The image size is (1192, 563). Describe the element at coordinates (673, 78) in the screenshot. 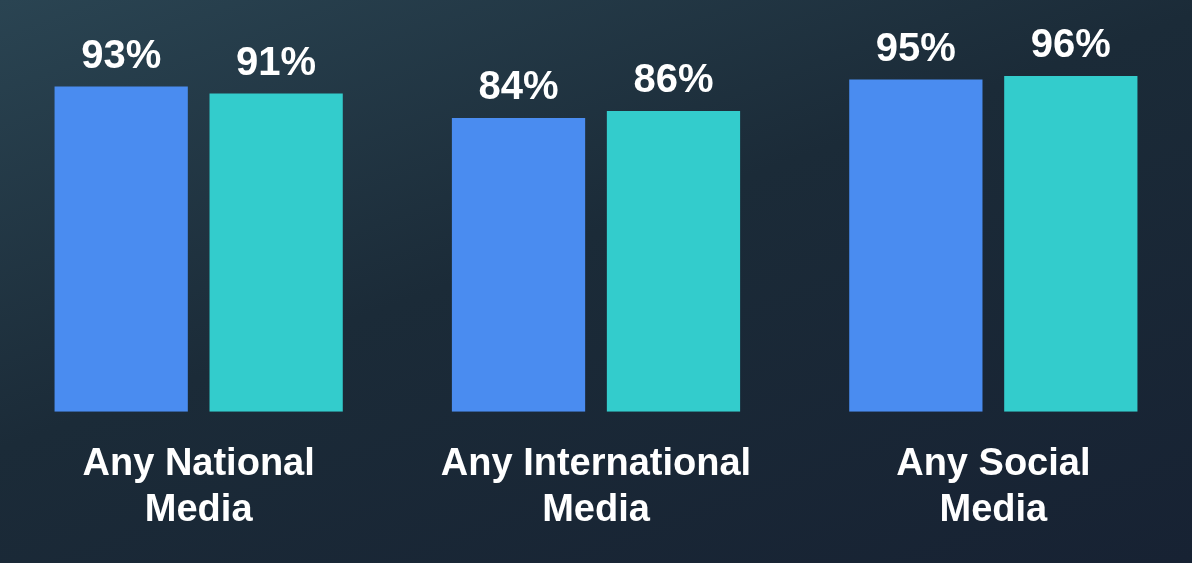

I see `data-label: 86%` at that location.